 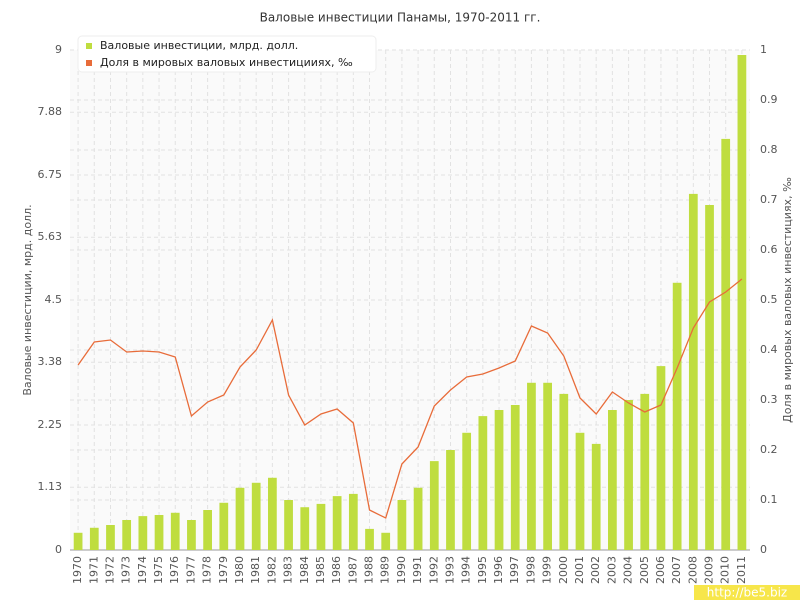 What do you see at coordinates (239, 570) in the screenshot?
I see `x-tick-label: 1980` at bounding box center [239, 570].